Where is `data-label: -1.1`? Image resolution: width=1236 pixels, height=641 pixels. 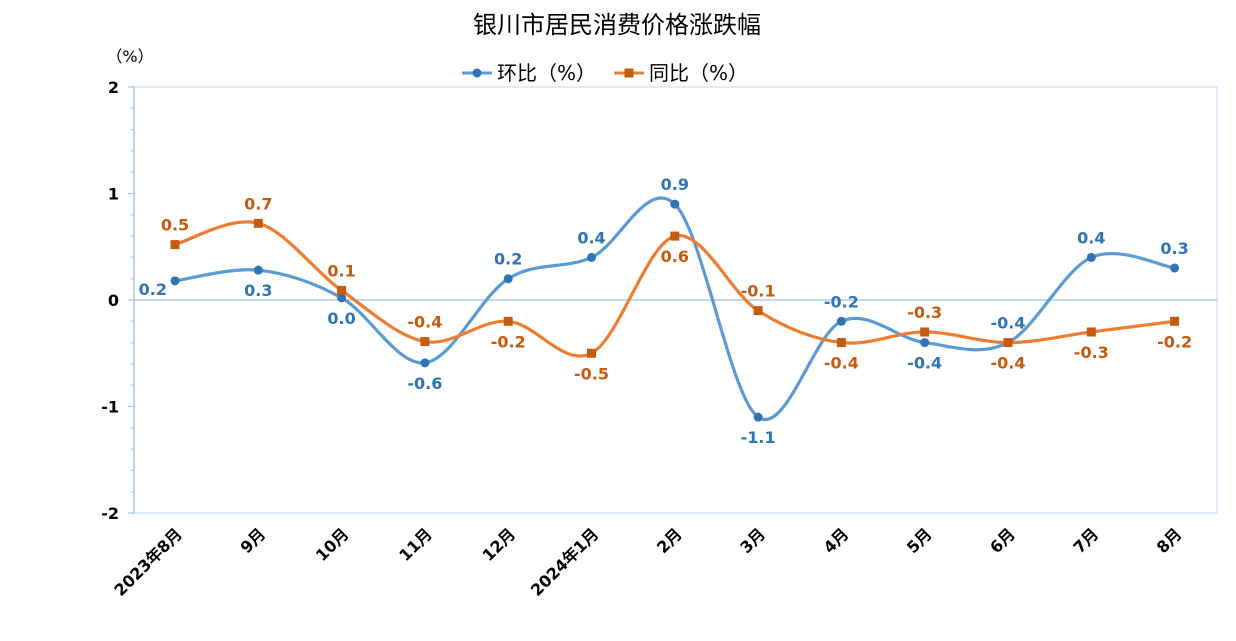
data-label: -1.1 is located at coordinates (758, 437).